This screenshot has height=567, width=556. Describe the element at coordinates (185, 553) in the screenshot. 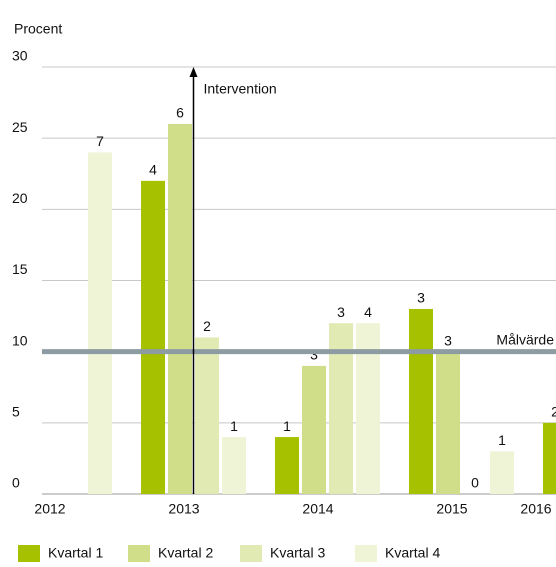

I see `legend-label: Kvartal 2` at that location.